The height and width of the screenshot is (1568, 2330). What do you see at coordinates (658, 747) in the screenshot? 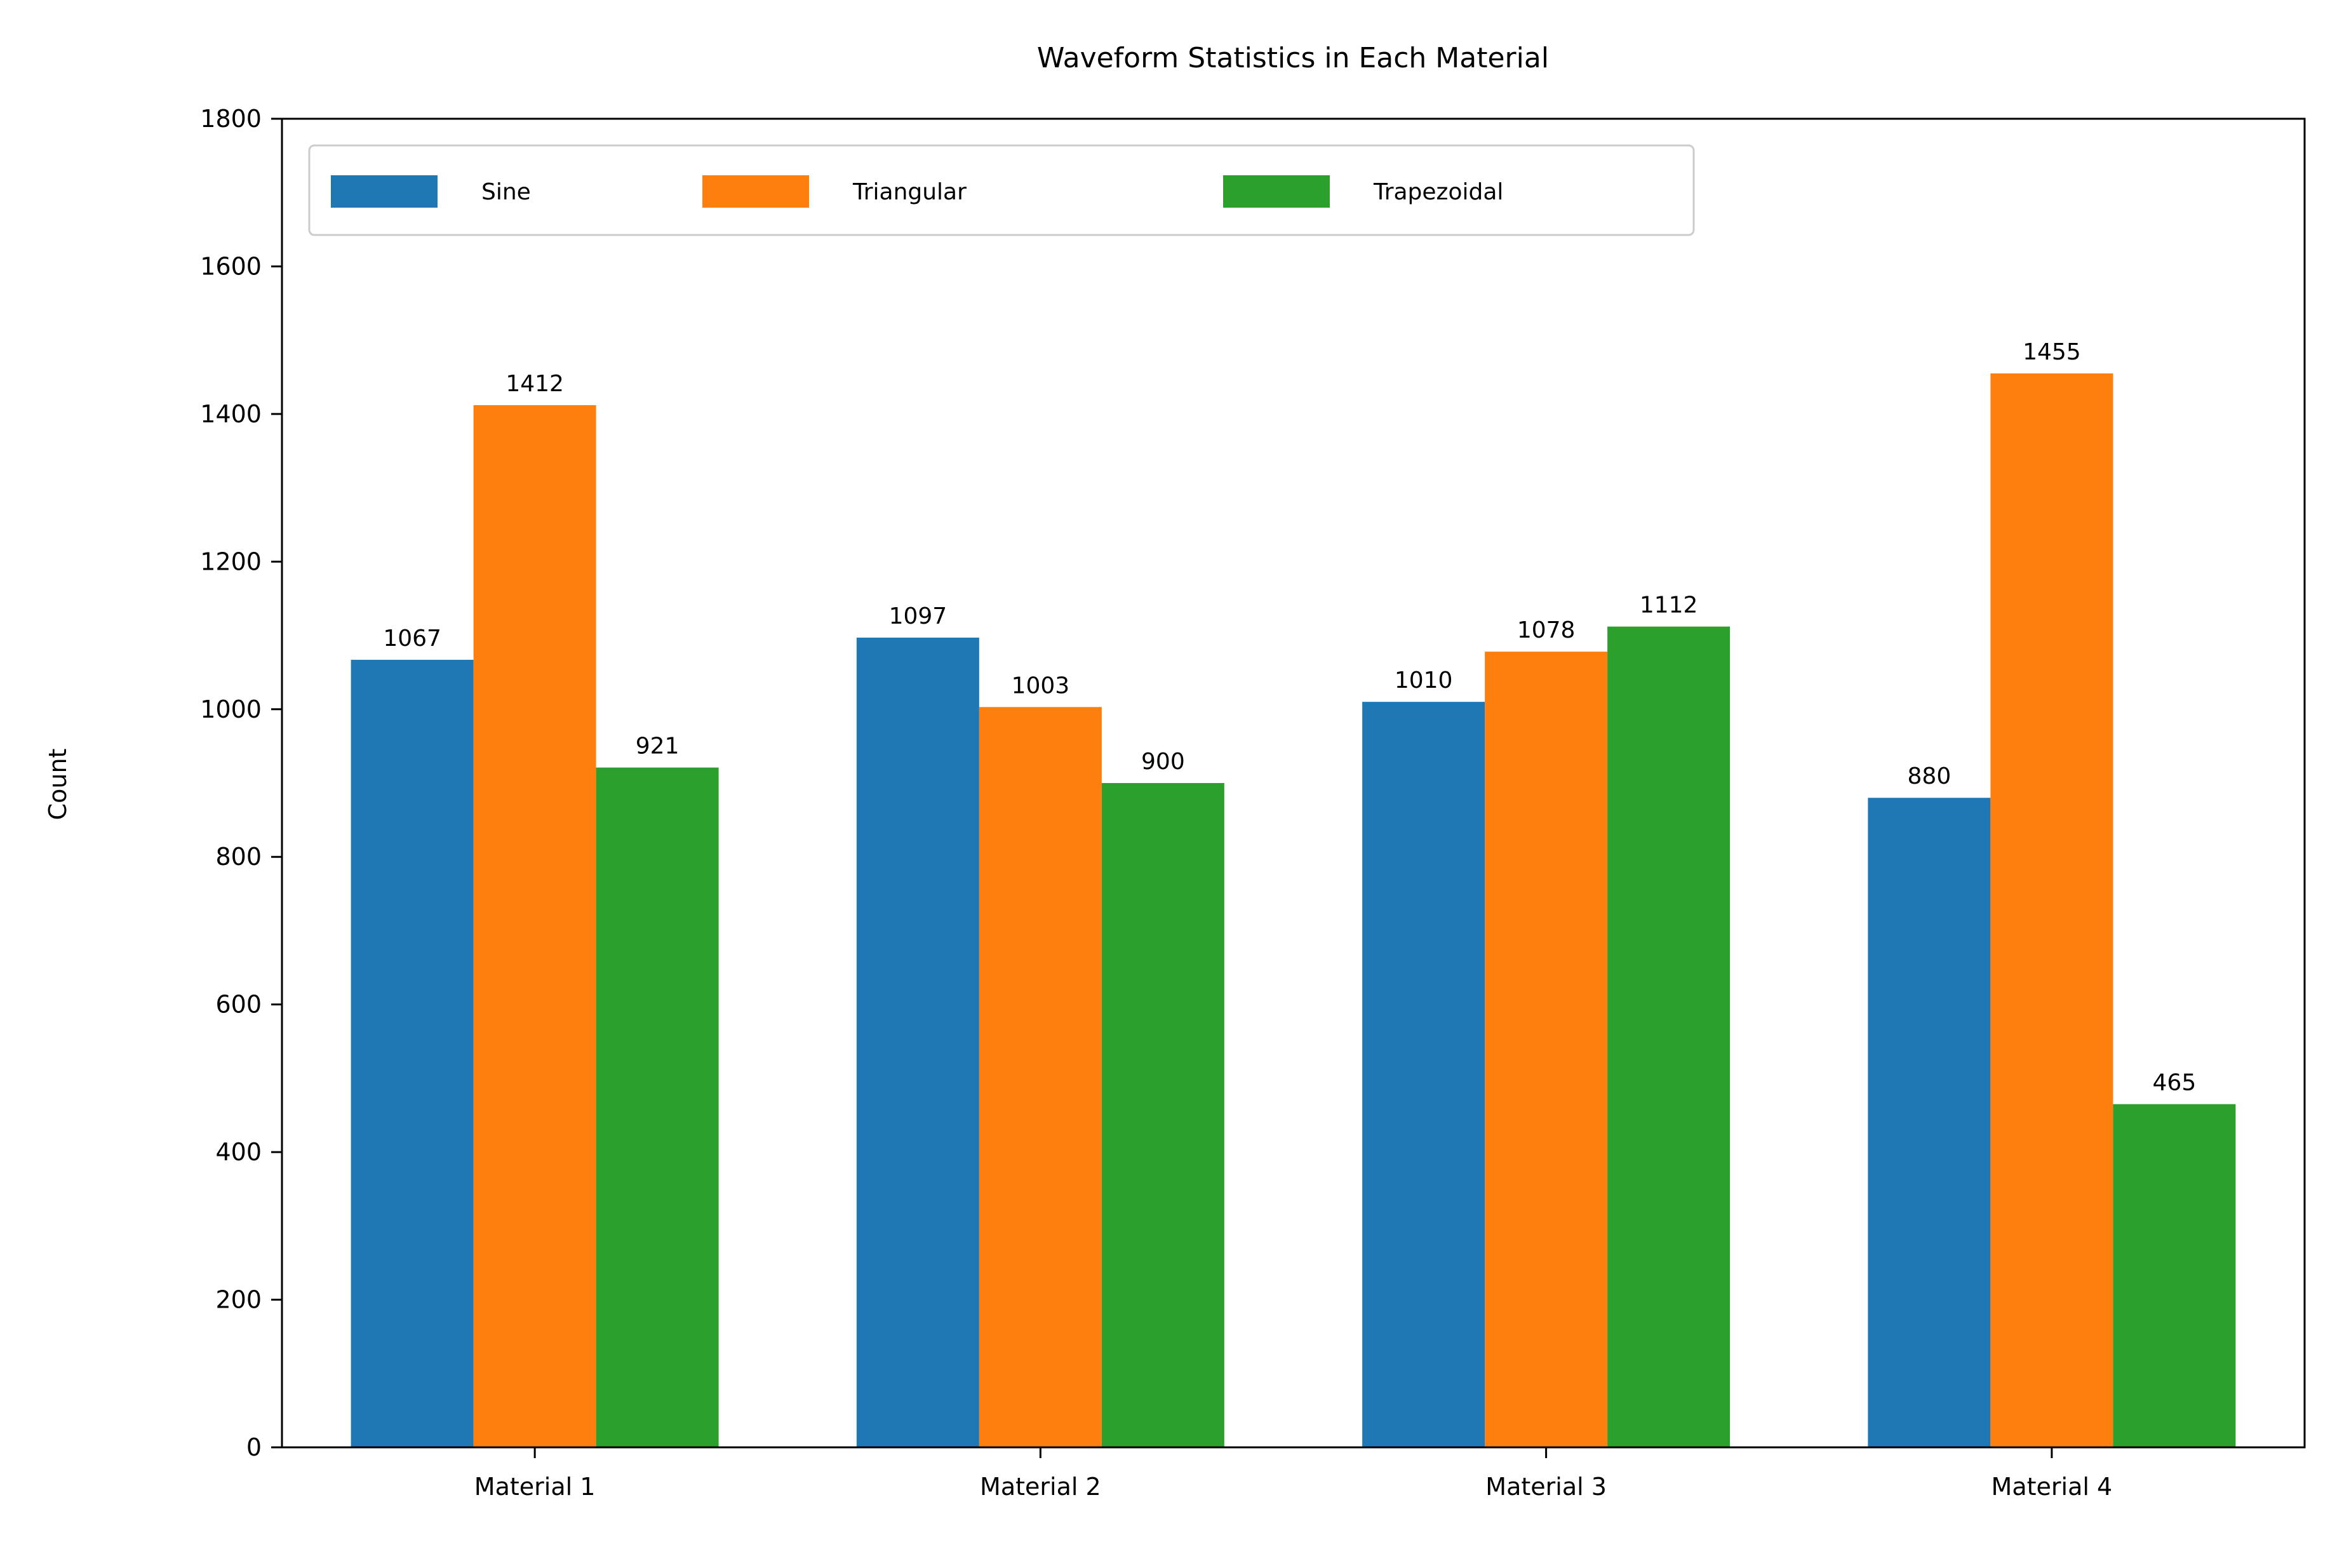
I see `data-label-trapezoidal-1: 921` at bounding box center [658, 747].